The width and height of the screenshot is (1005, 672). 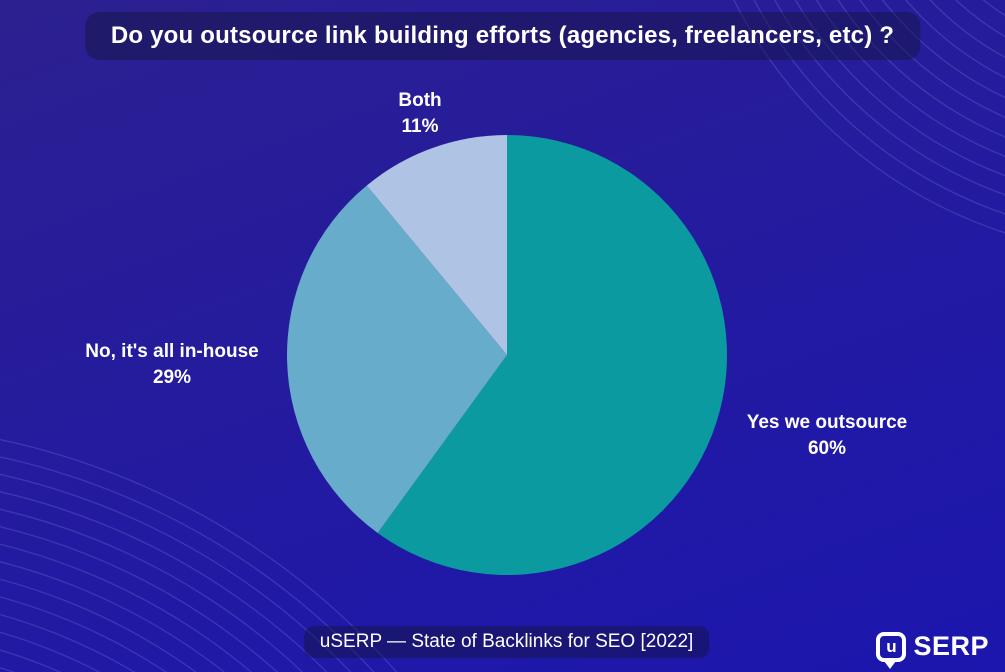 What do you see at coordinates (420, 126) in the screenshot?
I see `slice-label-both-pct: 11%` at bounding box center [420, 126].